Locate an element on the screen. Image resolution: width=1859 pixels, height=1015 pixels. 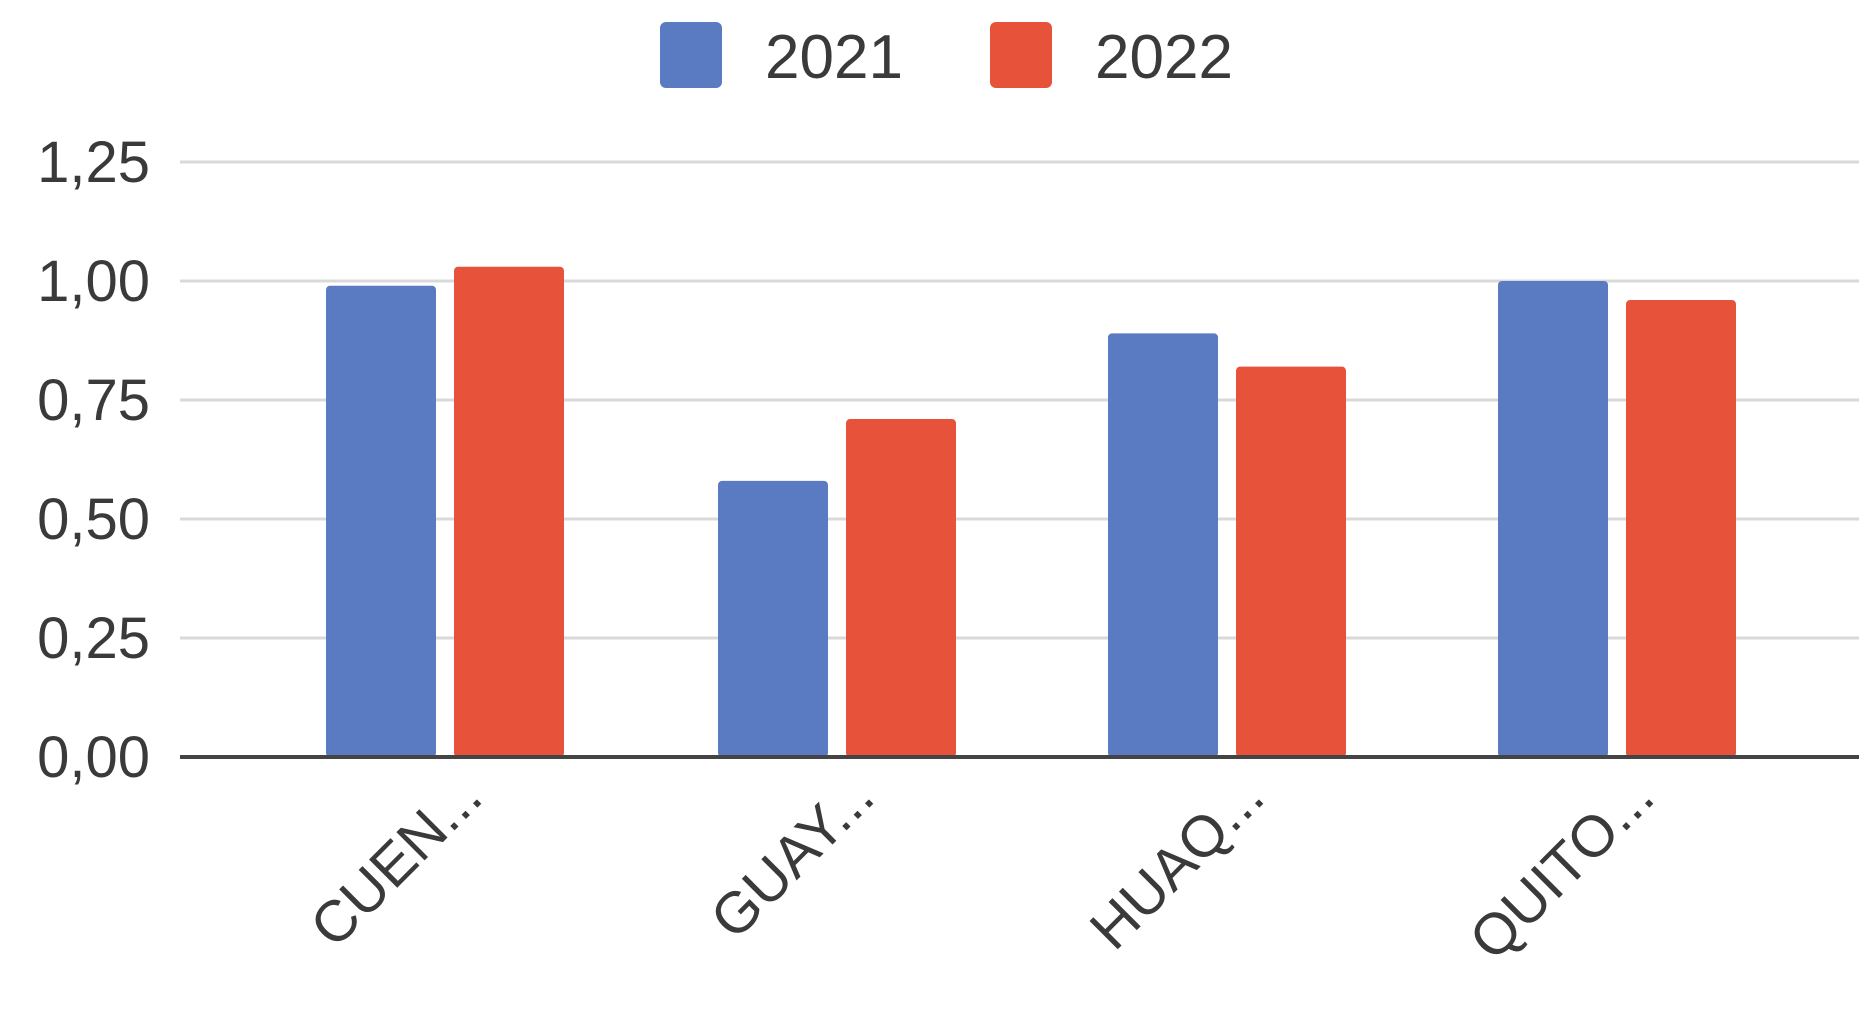
y-tick-label: 0,00 is located at coordinates (93, 757).